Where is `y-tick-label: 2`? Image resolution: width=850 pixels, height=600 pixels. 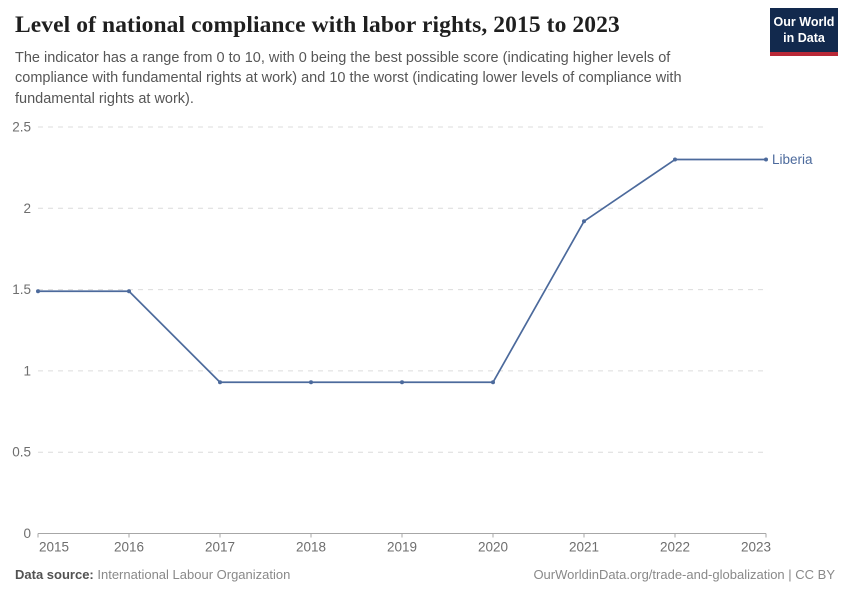 y-tick-label: 2 is located at coordinates (27, 208).